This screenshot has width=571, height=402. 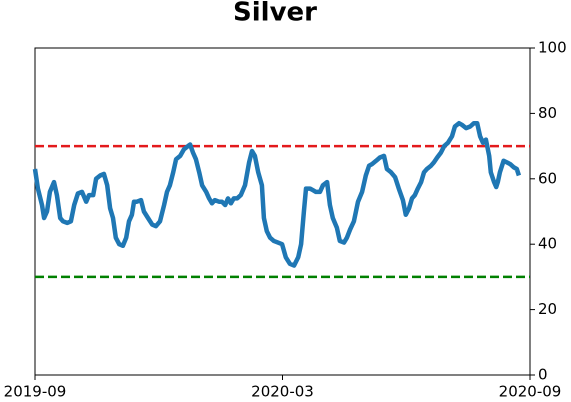 I want to click on y-tick-label: 20, so click(x=547, y=309).